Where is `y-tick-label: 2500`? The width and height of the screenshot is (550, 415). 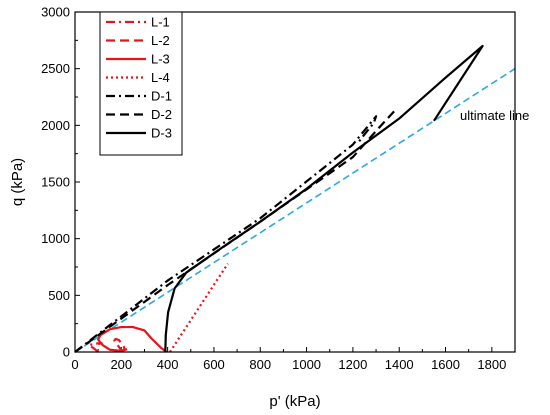
y-tick-label: 2500 is located at coordinates (55, 68).